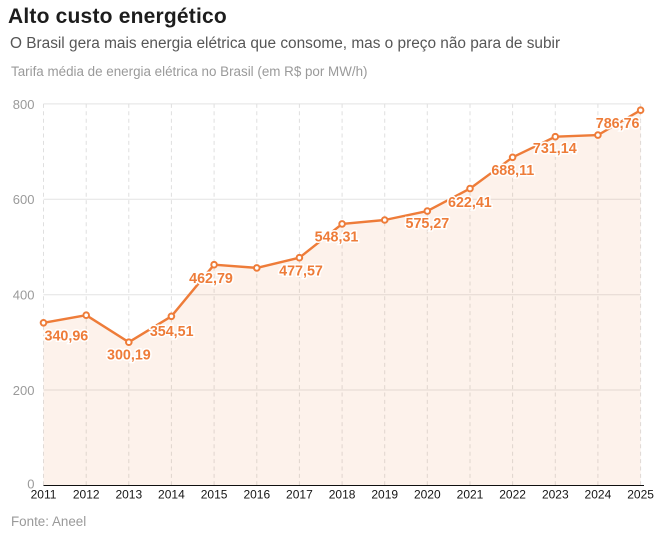 This screenshot has width=664, height=533. What do you see at coordinates (470, 494) in the screenshot?
I see `svg-text: 2021` at bounding box center [470, 494].